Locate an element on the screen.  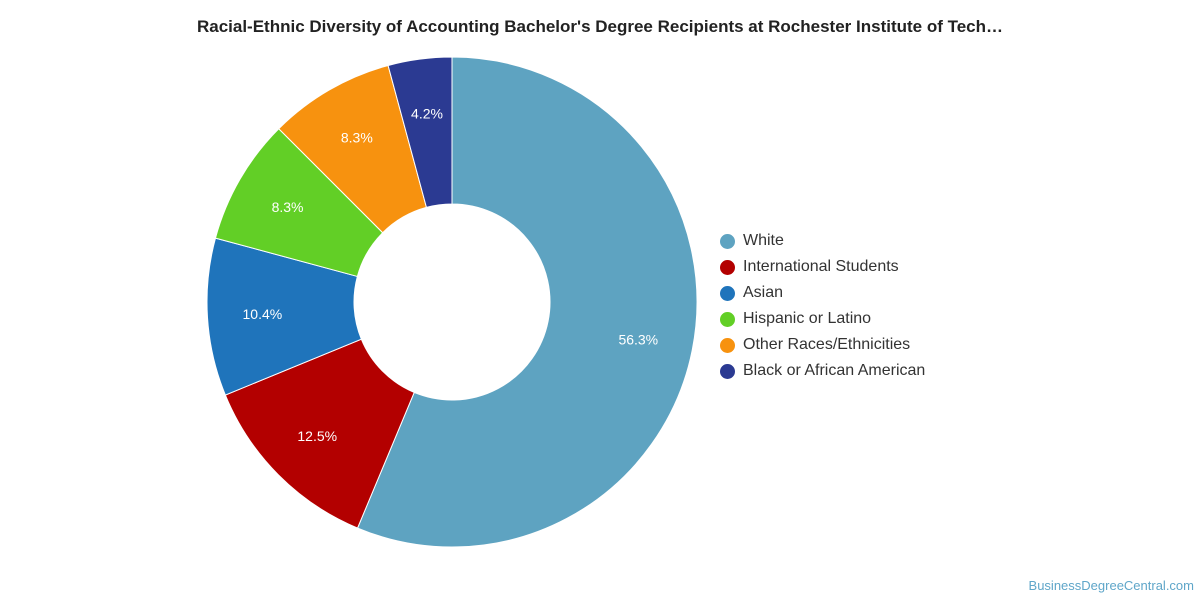
pie-slice-asian is located at coordinates (284, 316).